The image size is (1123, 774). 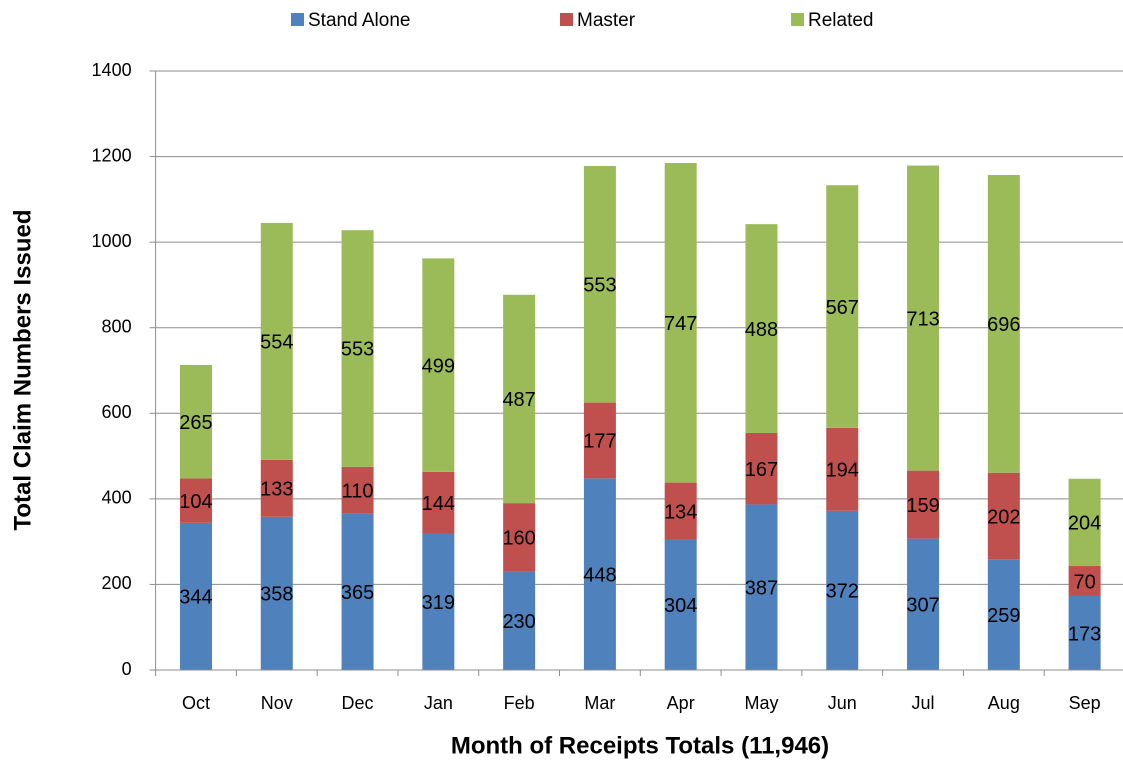 What do you see at coordinates (681, 703) in the screenshot?
I see `x-tick-label: Apr` at bounding box center [681, 703].